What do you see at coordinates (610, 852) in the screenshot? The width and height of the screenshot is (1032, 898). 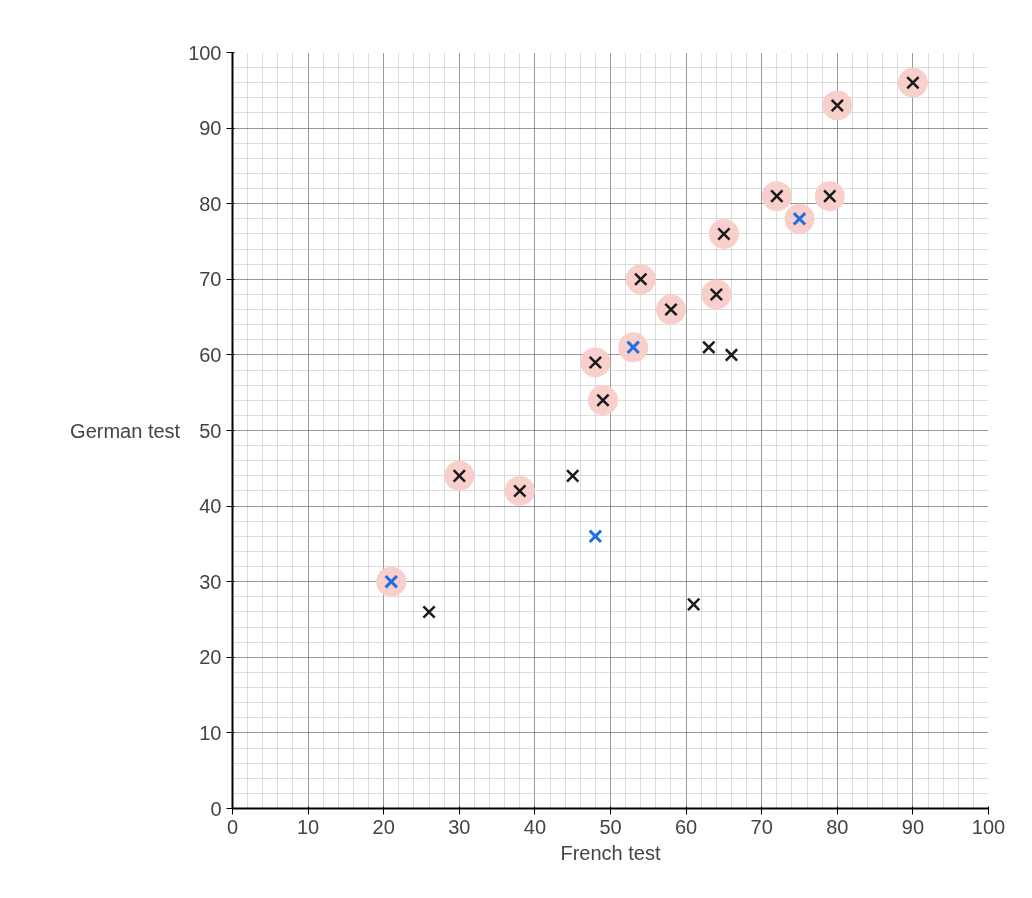 I see `x-axis-title: French test` at bounding box center [610, 852].